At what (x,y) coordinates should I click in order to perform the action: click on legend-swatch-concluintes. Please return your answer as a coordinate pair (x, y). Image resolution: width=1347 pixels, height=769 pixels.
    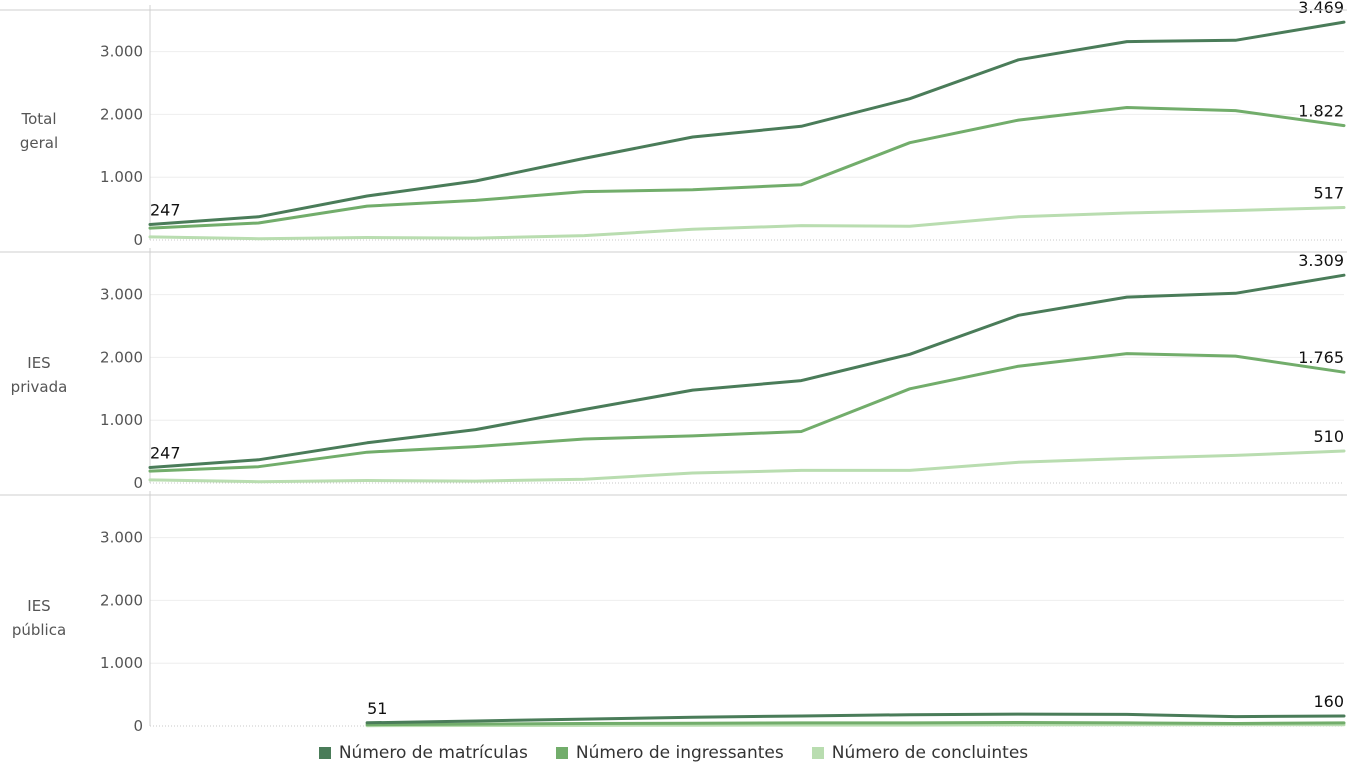
    Looking at the image, I should click on (817, 753).